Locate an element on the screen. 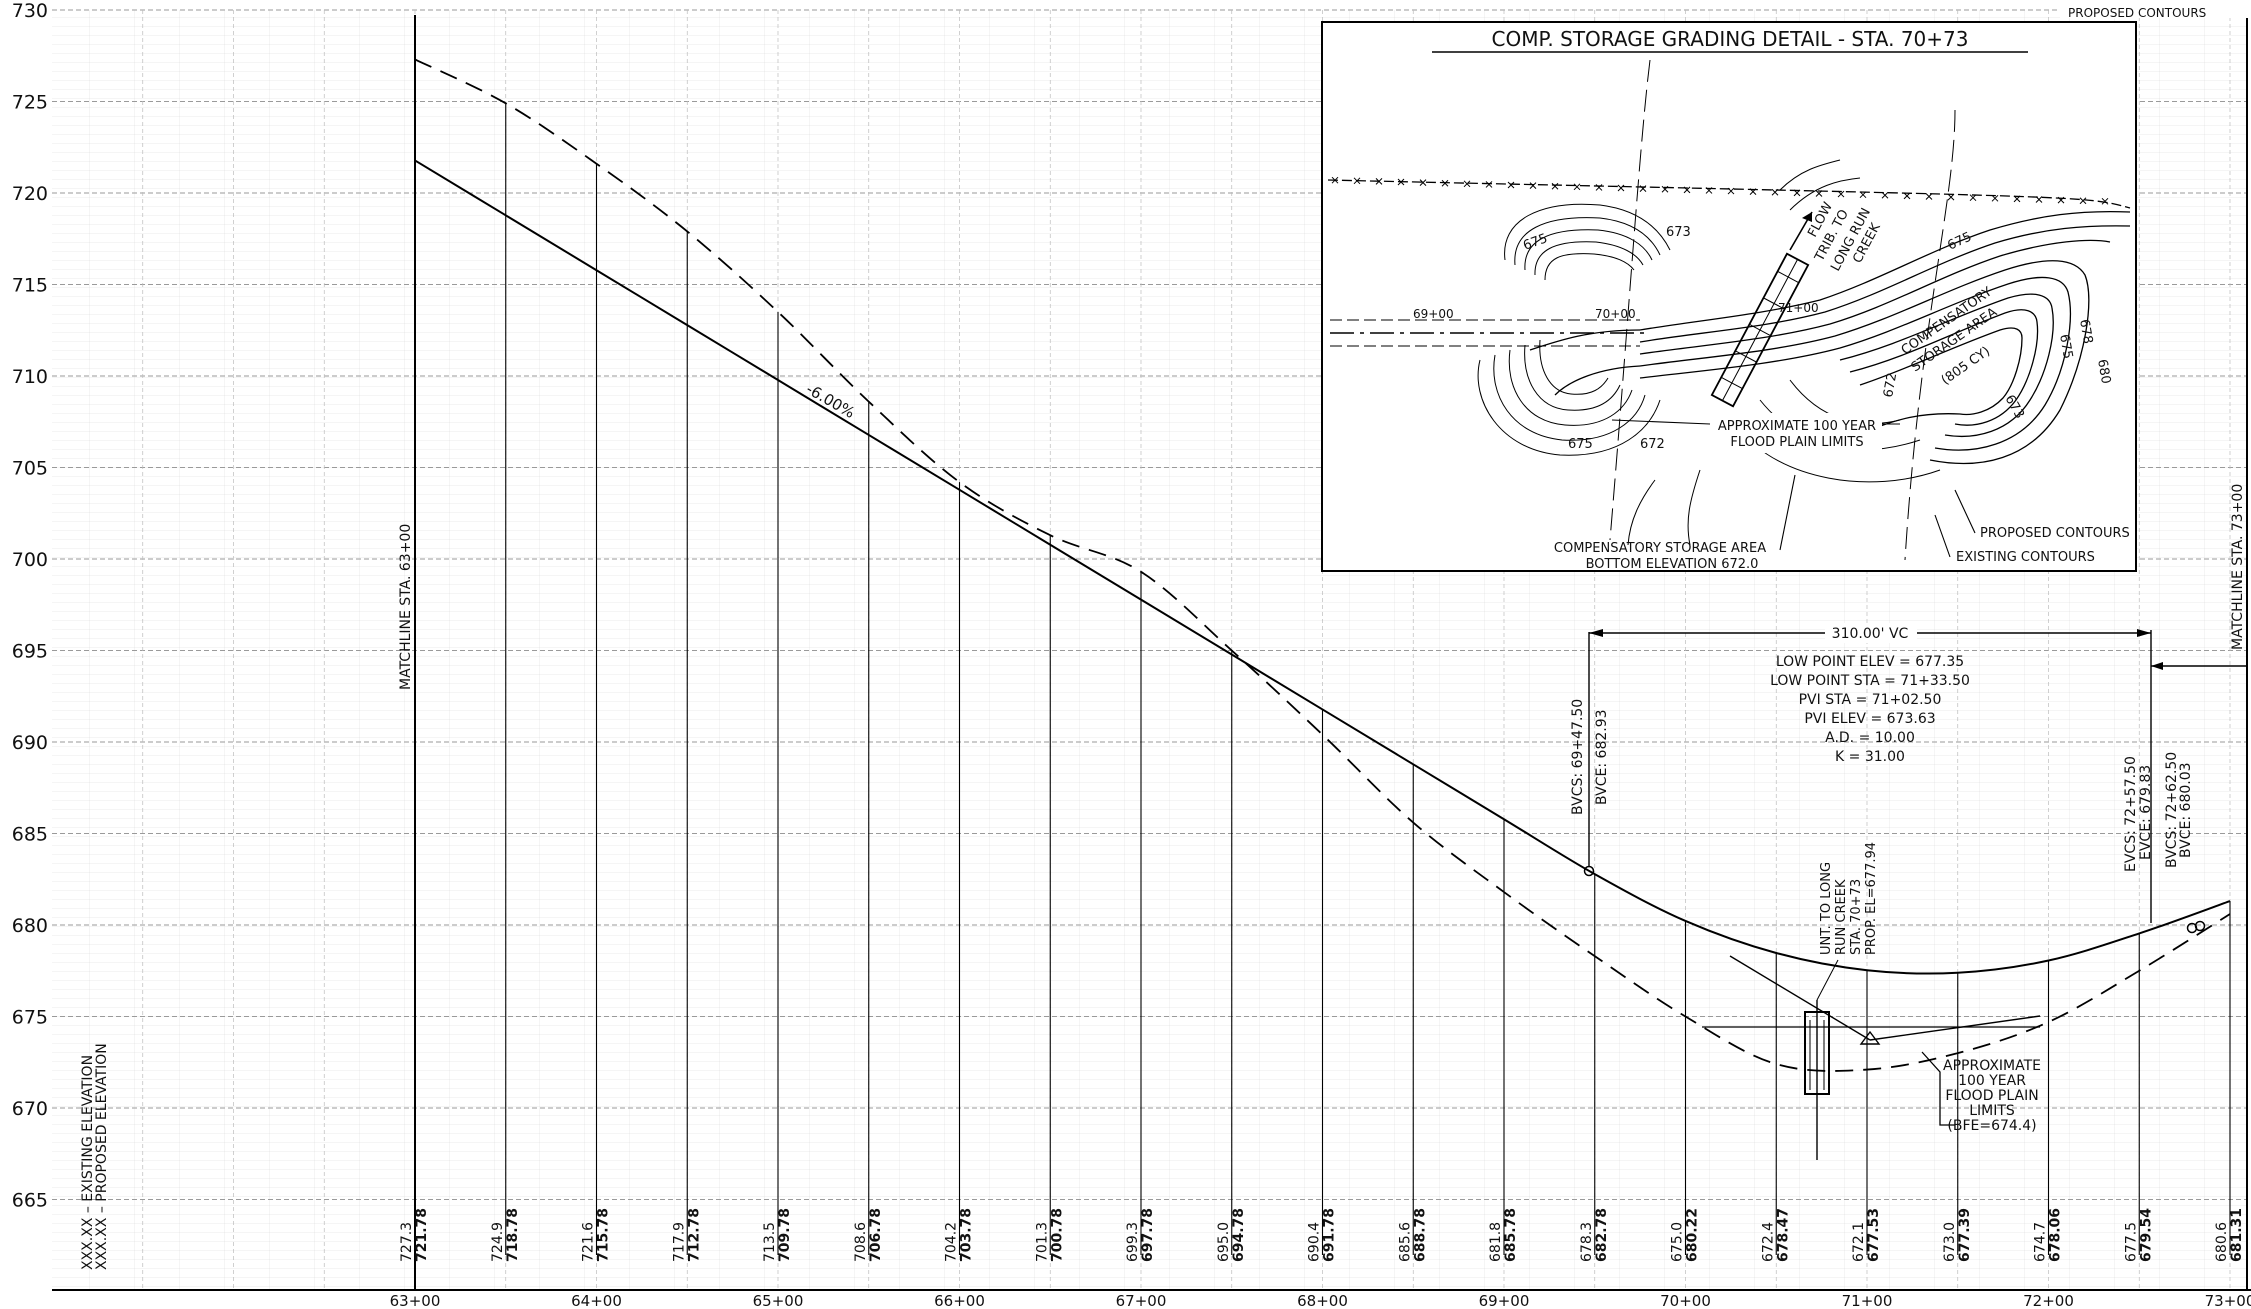 The image size is (2251, 1309). matchline-right-label: MATCHLINE STA. 73+00 is located at coordinates (2238, 567).